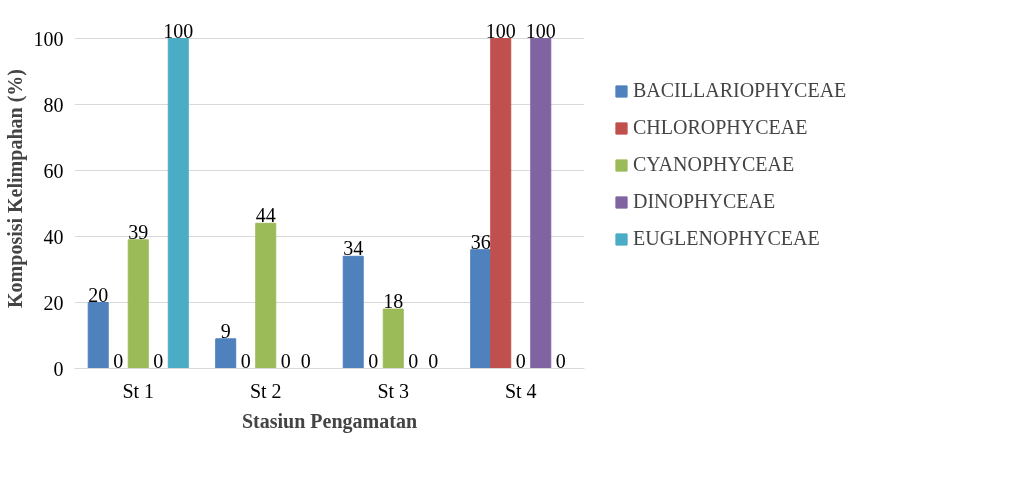 The width and height of the screenshot is (1035, 480). I want to click on x-tick-label: St 3, so click(393, 390).